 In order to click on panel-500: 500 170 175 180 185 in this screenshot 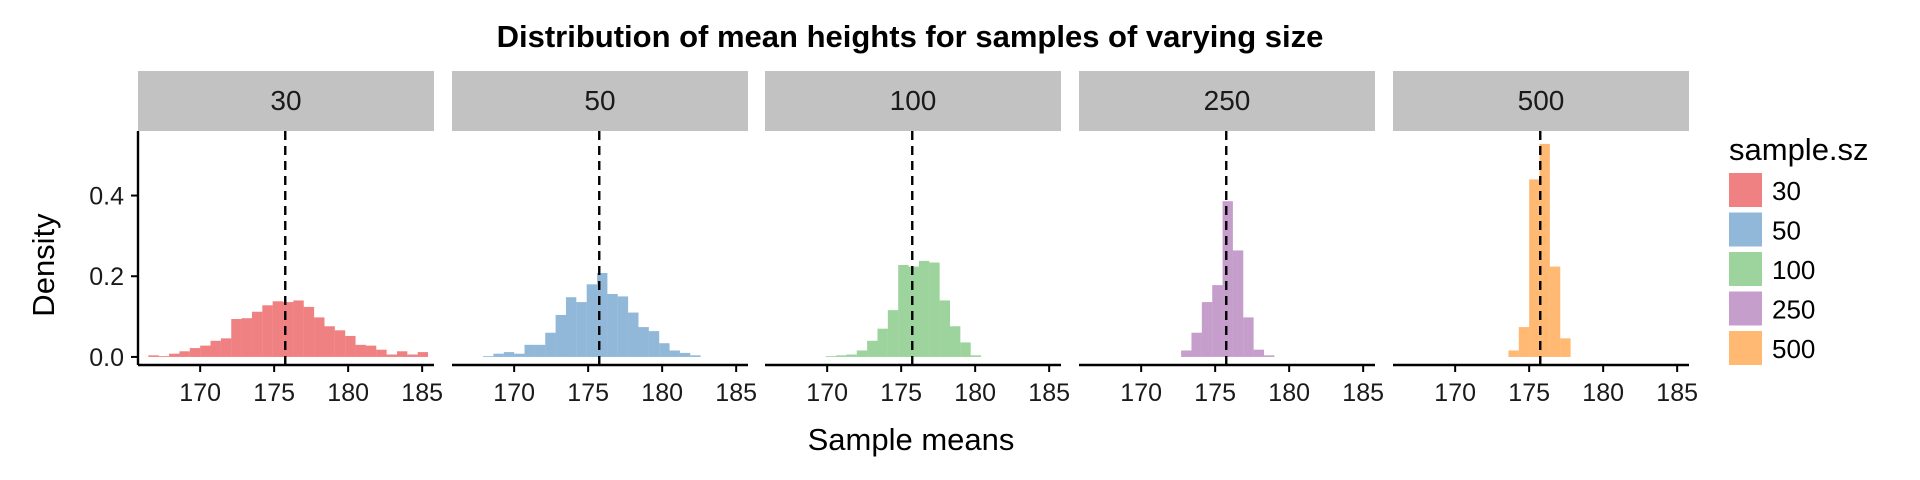, I will do `click(1545, 239)`.